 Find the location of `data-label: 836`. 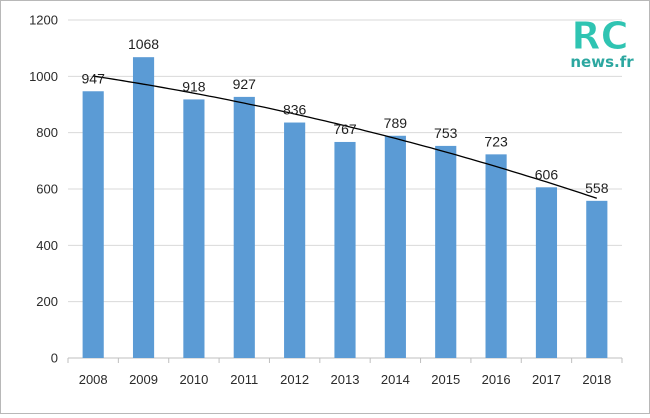

data-label: 836 is located at coordinates (295, 110).